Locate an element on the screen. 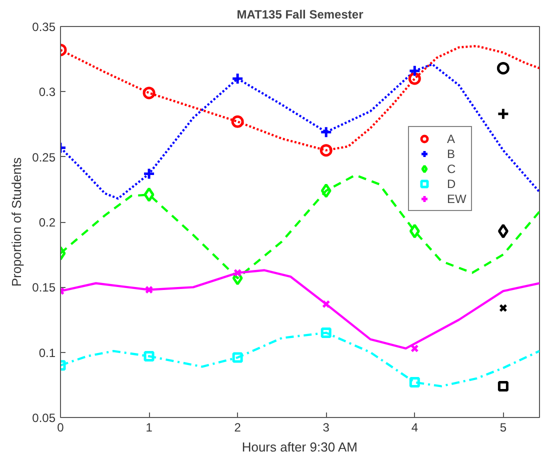 The width and height of the screenshot is (543, 457). x-tick-label: 2 is located at coordinates (238, 427).